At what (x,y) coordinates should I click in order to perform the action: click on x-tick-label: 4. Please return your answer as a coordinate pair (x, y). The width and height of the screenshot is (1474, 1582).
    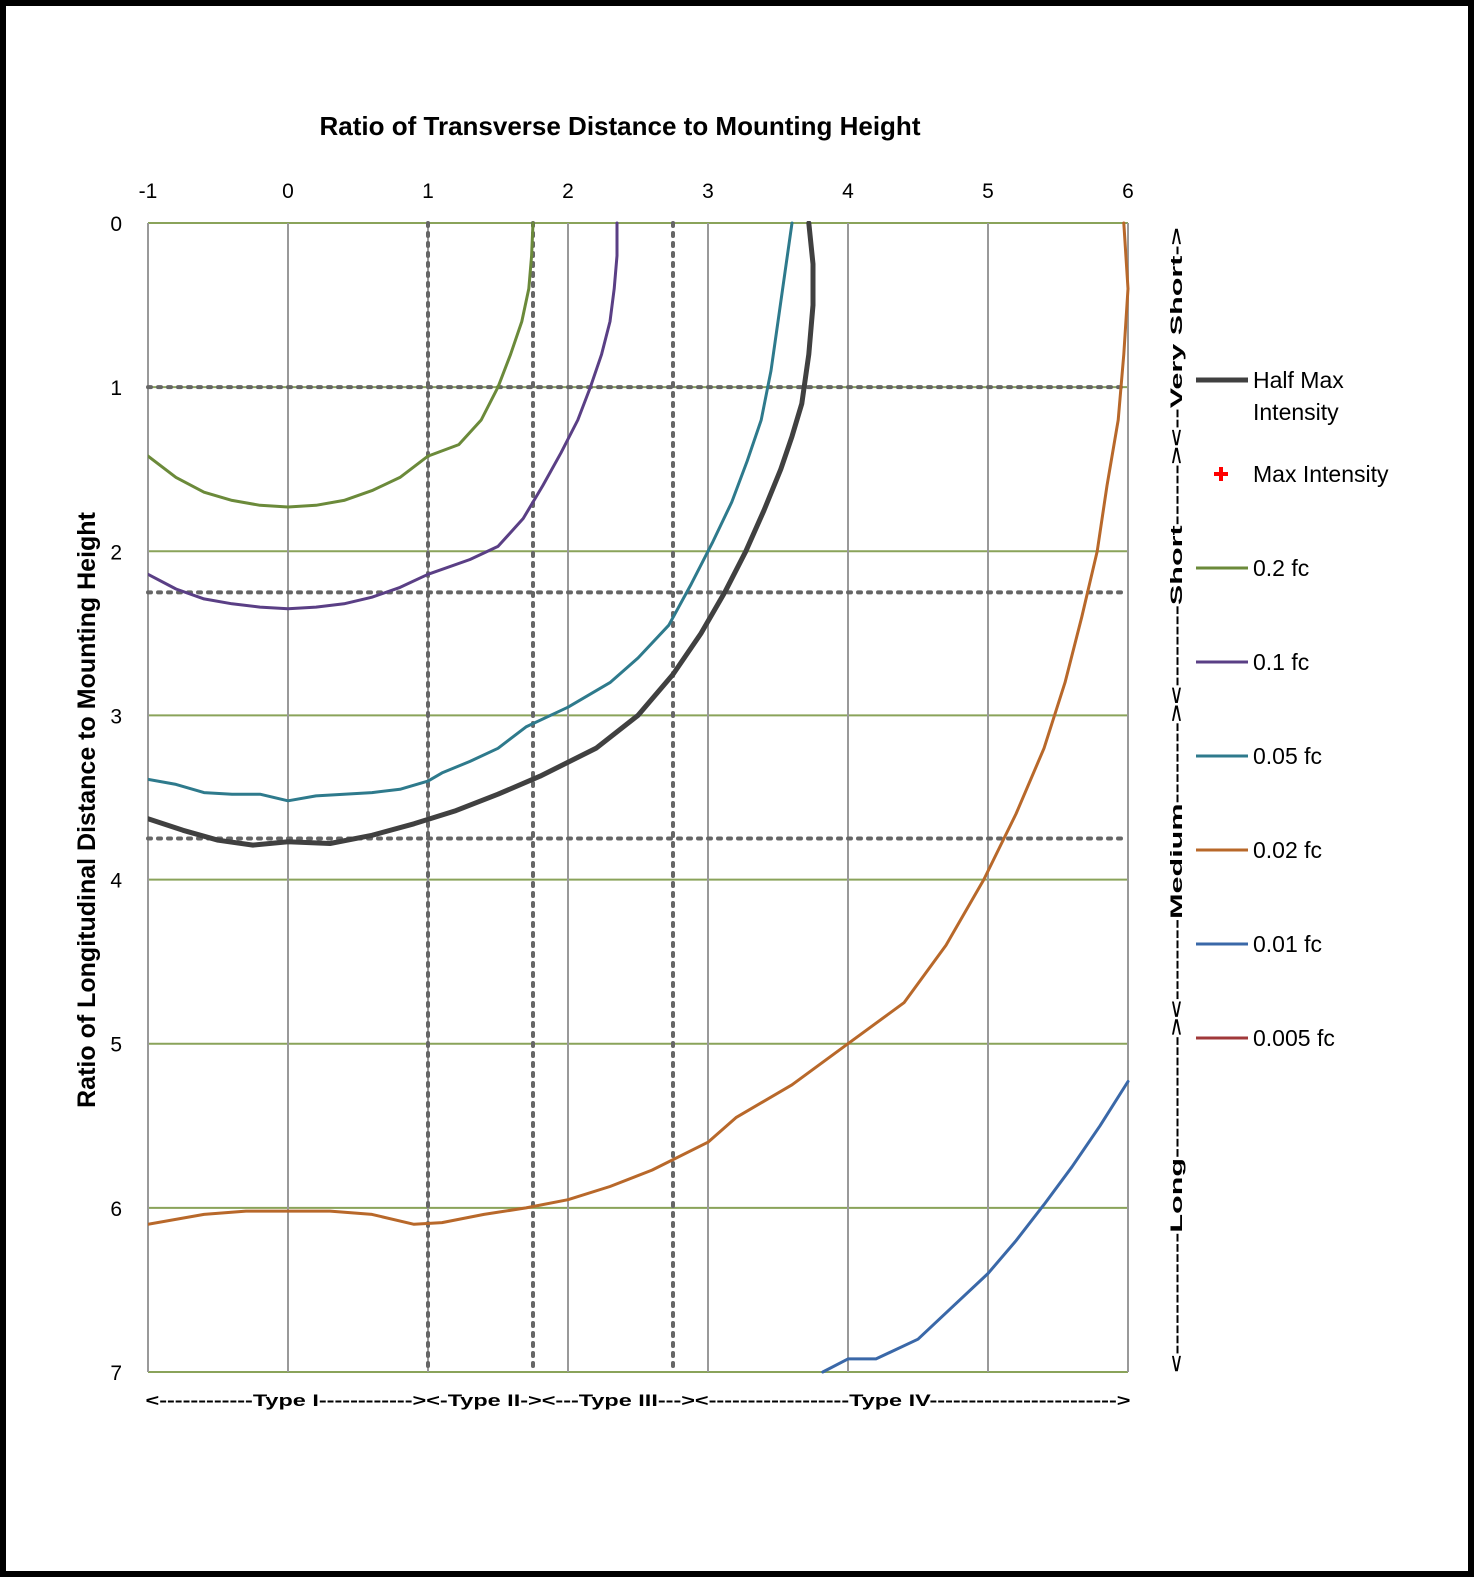
    Looking at the image, I should click on (848, 191).